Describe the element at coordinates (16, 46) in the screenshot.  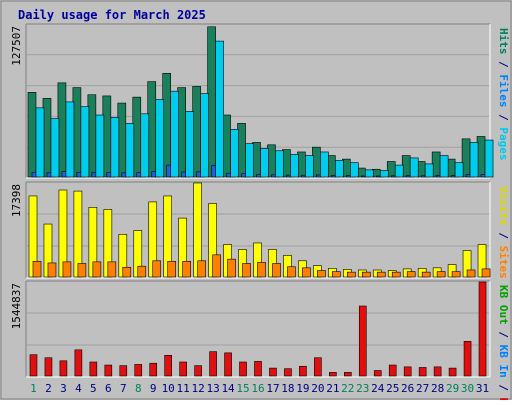
I see `panel-max-label: 127507` at that location.